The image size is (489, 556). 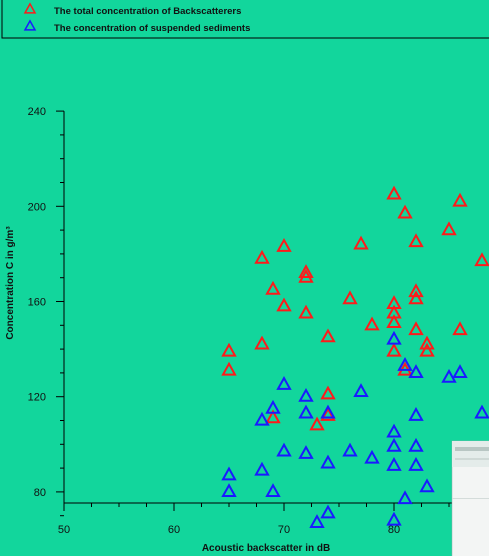 What do you see at coordinates (10, 283) in the screenshot?
I see `y-axis-title: Concentration C in g/m³` at bounding box center [10, 283].